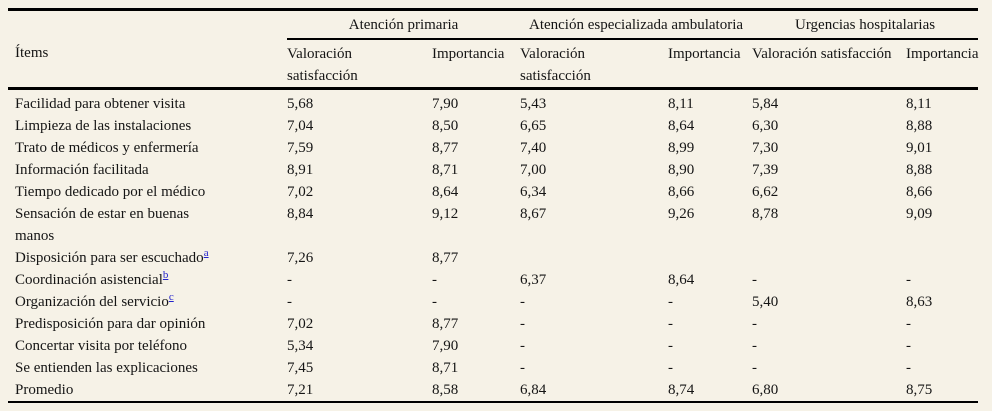  What do you see at coordinates (147, 258) in the screenshot?
I see `item-cell: Disposición para ser escuchadoa` at bounding box center [147, 258].